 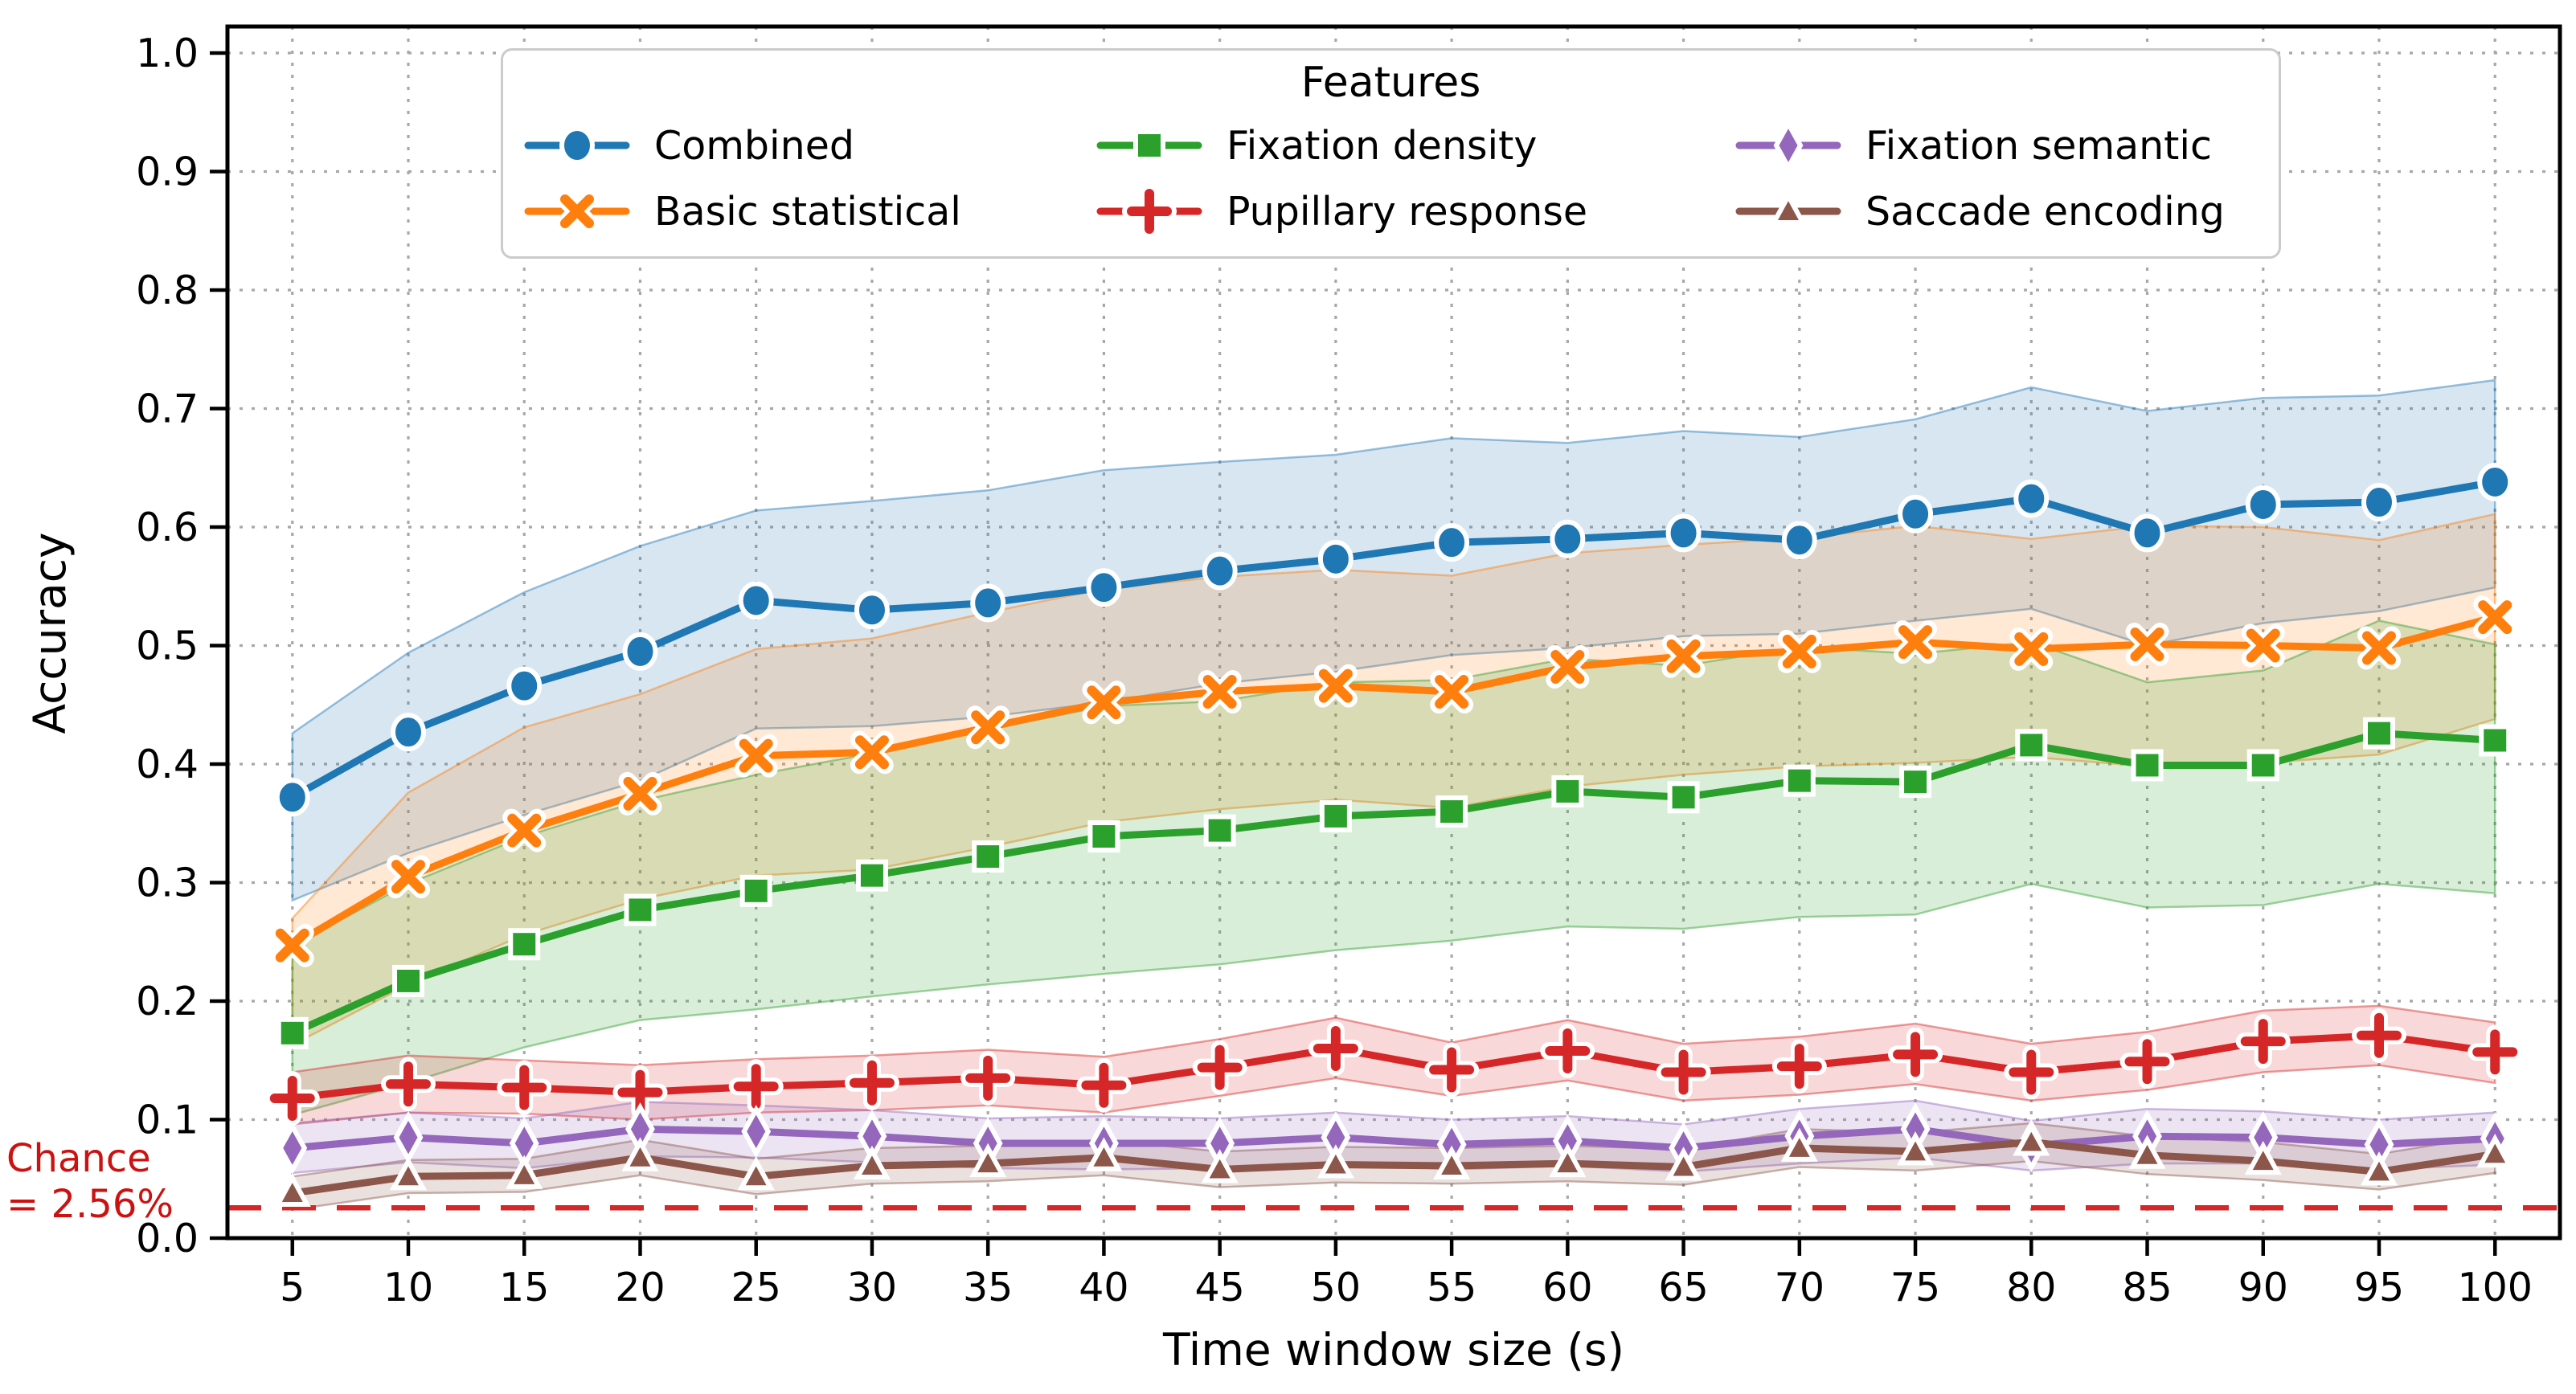 I want to click on x-tick-label: 25, so click(x=756, y=1287).